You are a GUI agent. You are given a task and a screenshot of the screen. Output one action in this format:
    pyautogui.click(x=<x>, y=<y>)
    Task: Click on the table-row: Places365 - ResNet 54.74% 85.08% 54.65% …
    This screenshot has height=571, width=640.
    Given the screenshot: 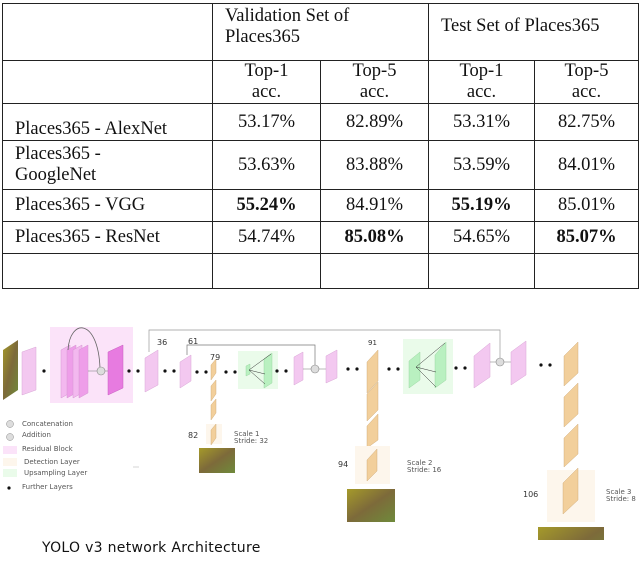 What is the action you would take?
    pyautogui.click(x=320, y=237)
    